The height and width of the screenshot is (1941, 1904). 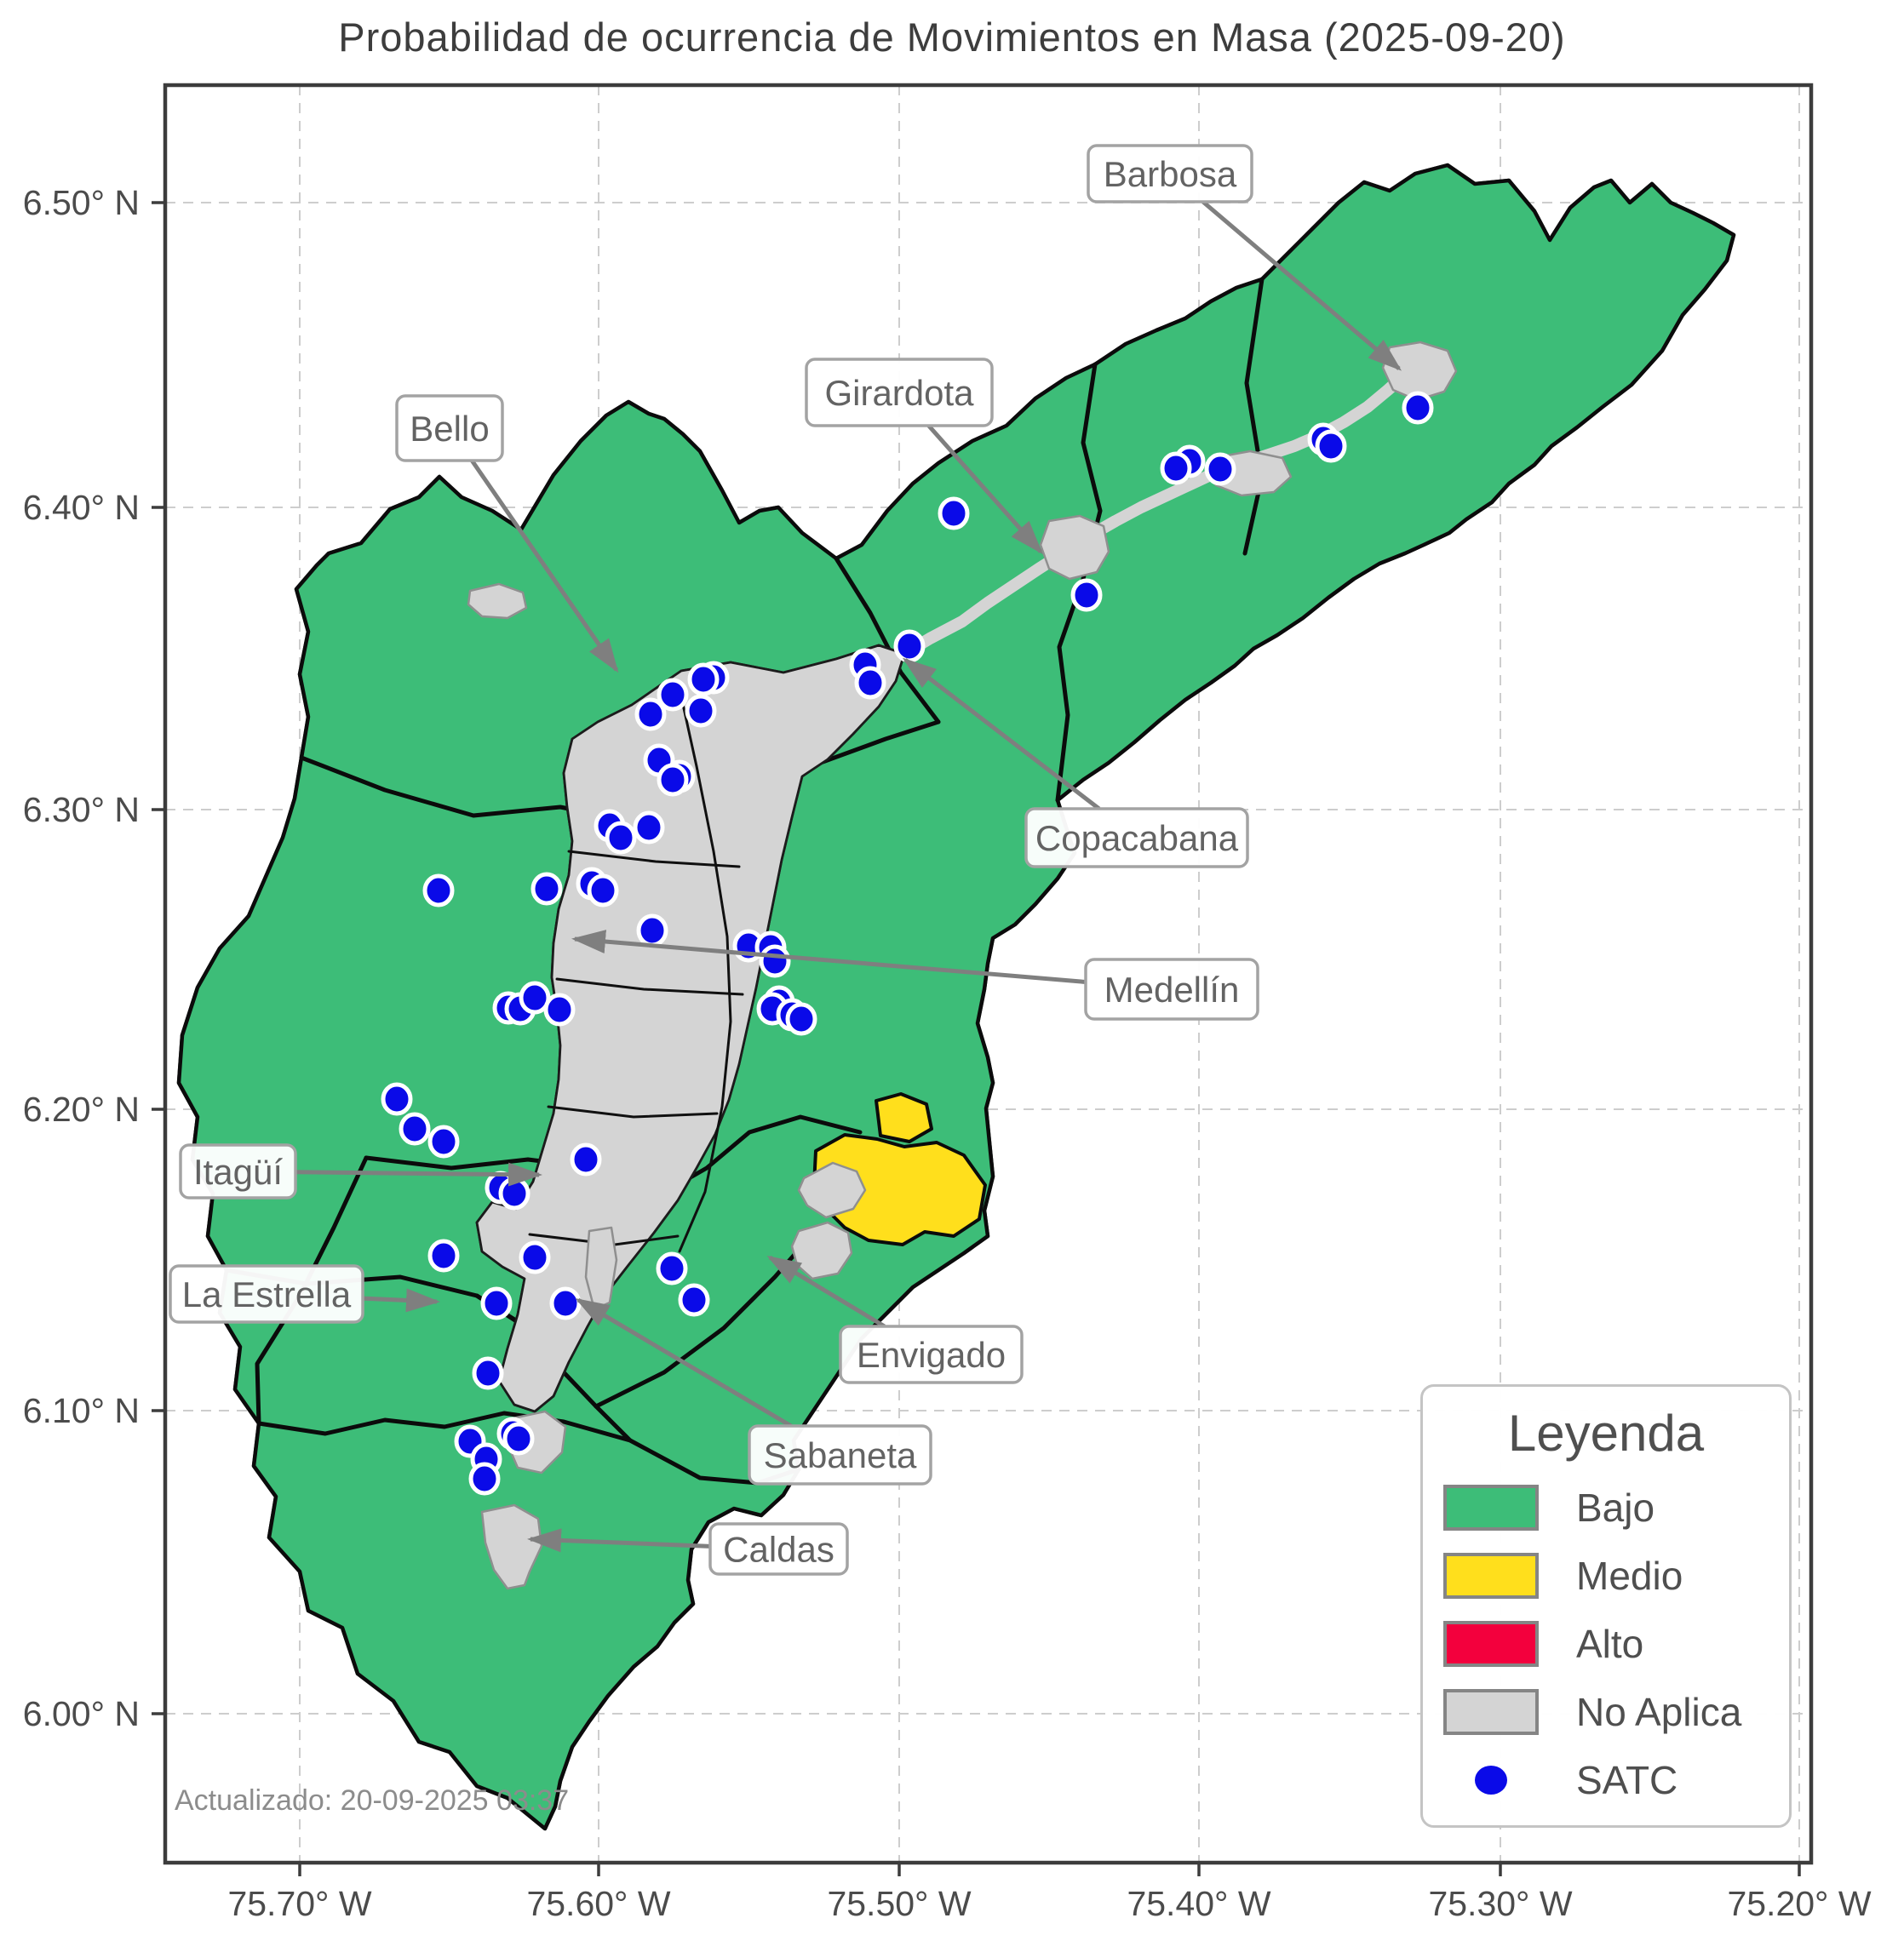 What do you see at coordinates (985, 489) in the screenshot?
I see `label-arrow-girardota` at bounding box center [985, 489].